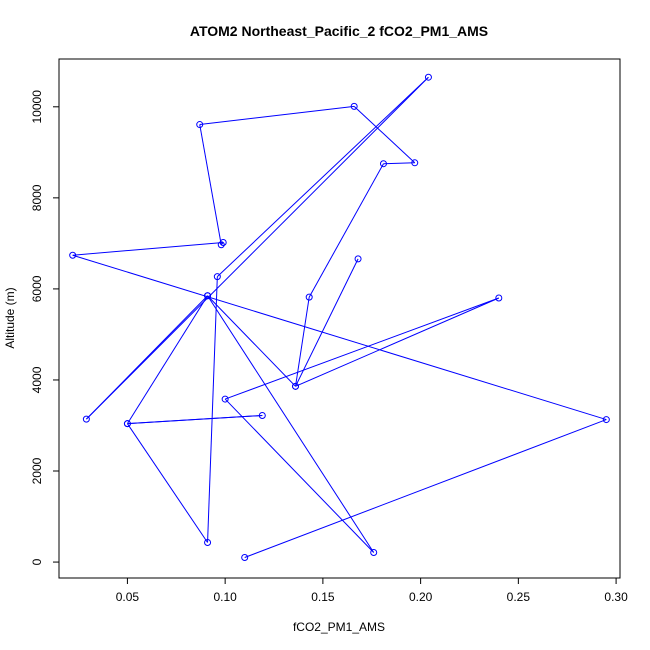 This screenshot has height=650, width=650. What do you see at coordinates (519, 597) in the screenshot?
I see `x-tick-label: 0.25` at bounding box center [519, 597].